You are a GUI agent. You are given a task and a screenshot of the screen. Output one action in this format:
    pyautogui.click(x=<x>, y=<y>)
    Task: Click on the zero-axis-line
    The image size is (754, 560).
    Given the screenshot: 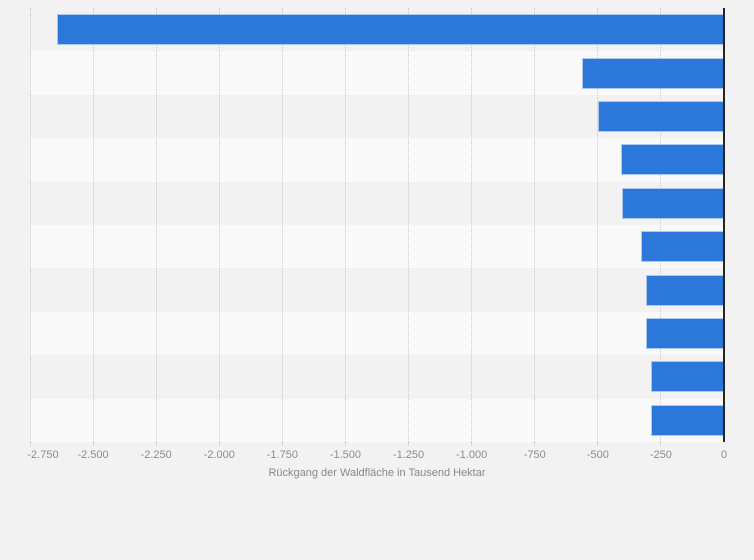 What is the action you would take?
    pyautogui.click(x=724, y=225)
    